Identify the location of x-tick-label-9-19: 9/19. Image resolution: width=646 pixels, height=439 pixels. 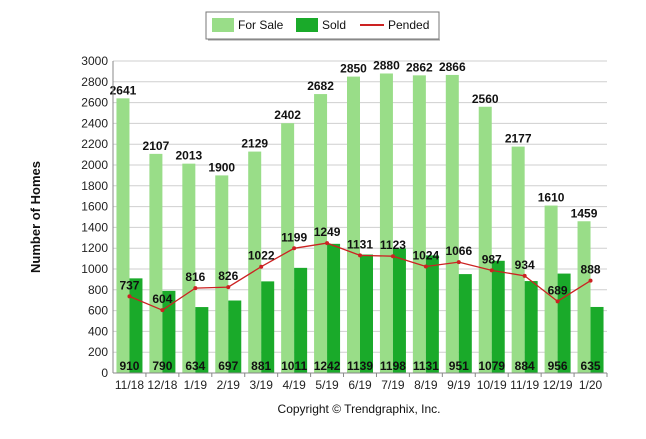
(459, 385).